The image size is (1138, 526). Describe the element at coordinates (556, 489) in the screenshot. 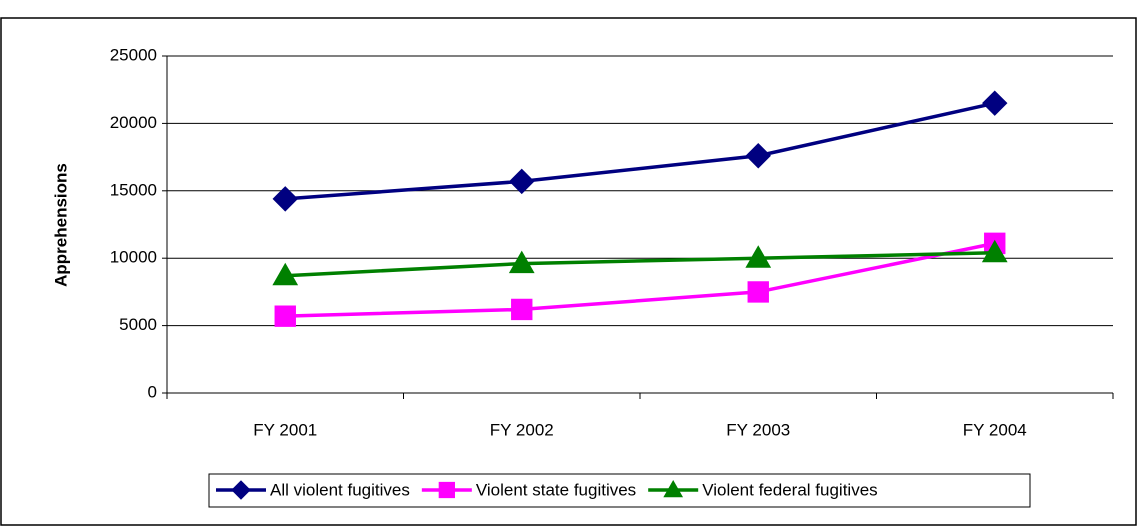

I see `legend-label: Violent state fugitives` at that location.